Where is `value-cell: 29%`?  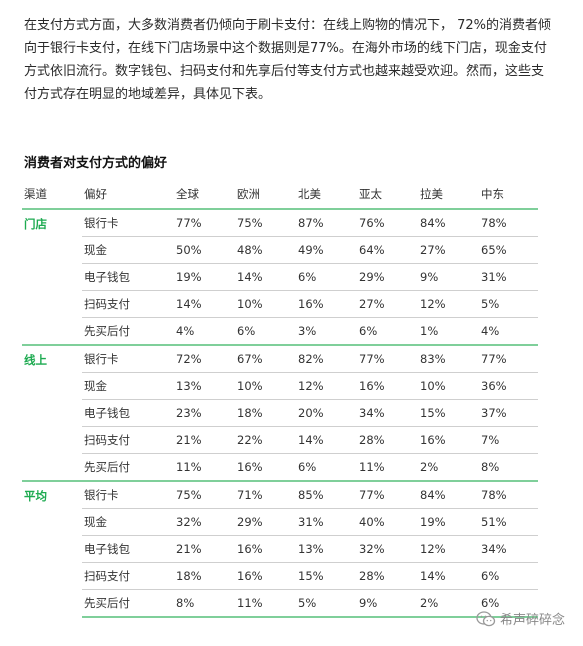 value-cell: 29% is located at coordinates (265, 522).